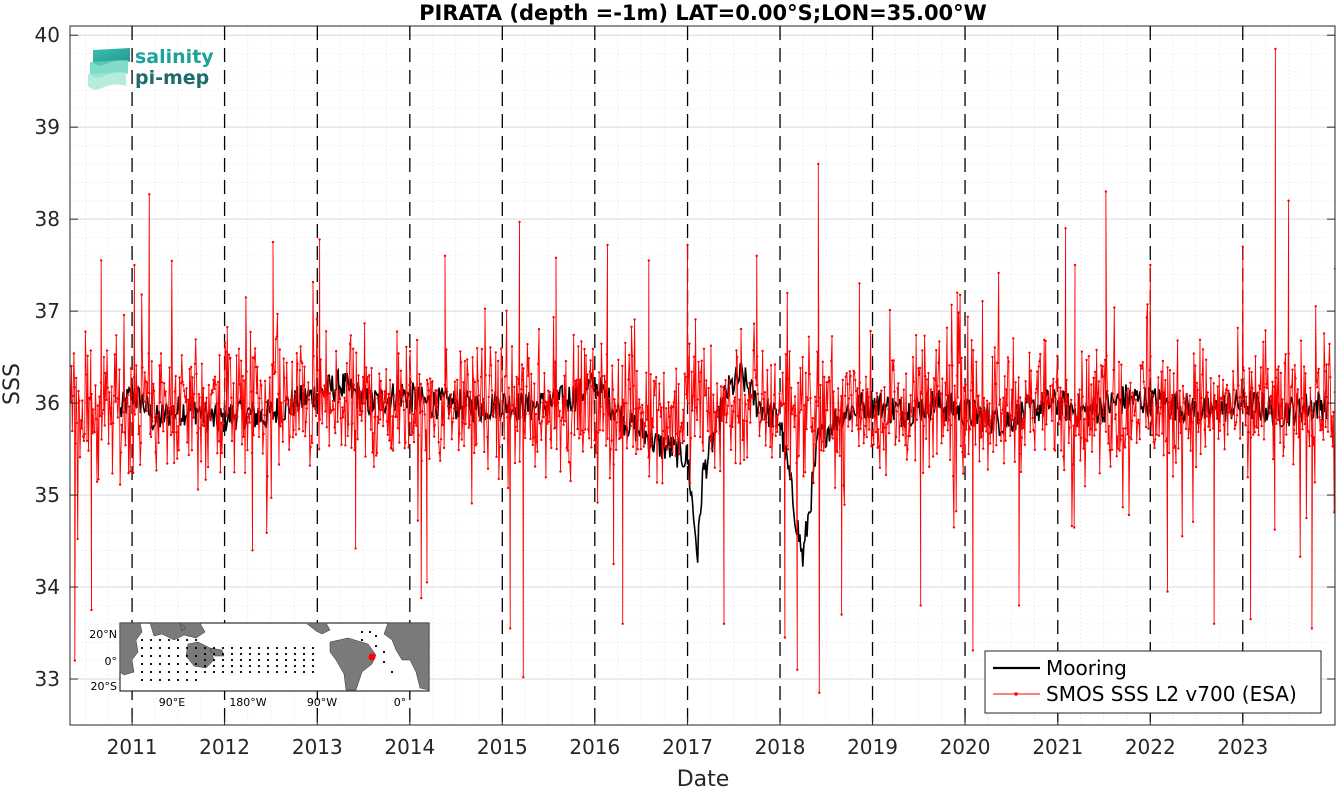 The height and width of the screenshot is (790, 1336). I want to click on x-tick-label: 2014, so click(409, 747).